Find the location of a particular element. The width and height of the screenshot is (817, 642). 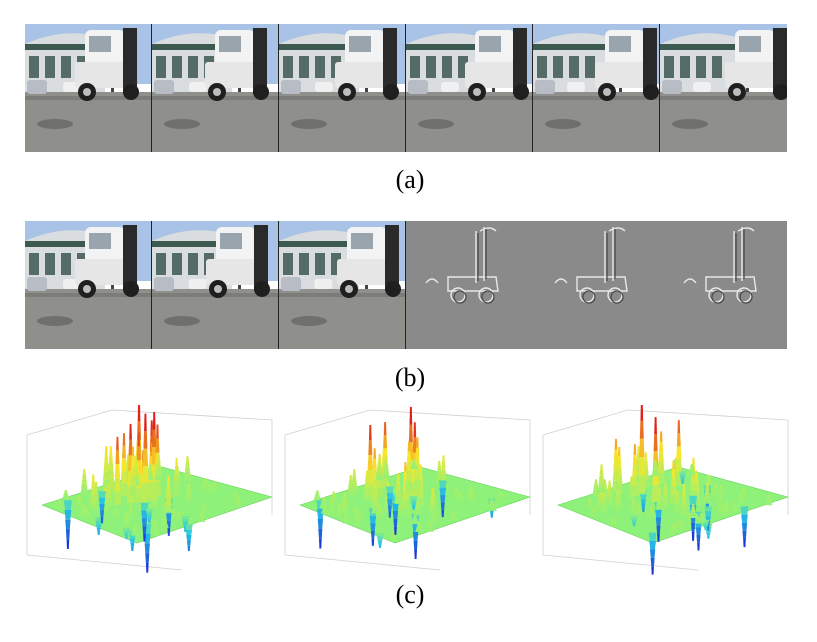

caption-c: (c) is located at coordinates (410, 594).